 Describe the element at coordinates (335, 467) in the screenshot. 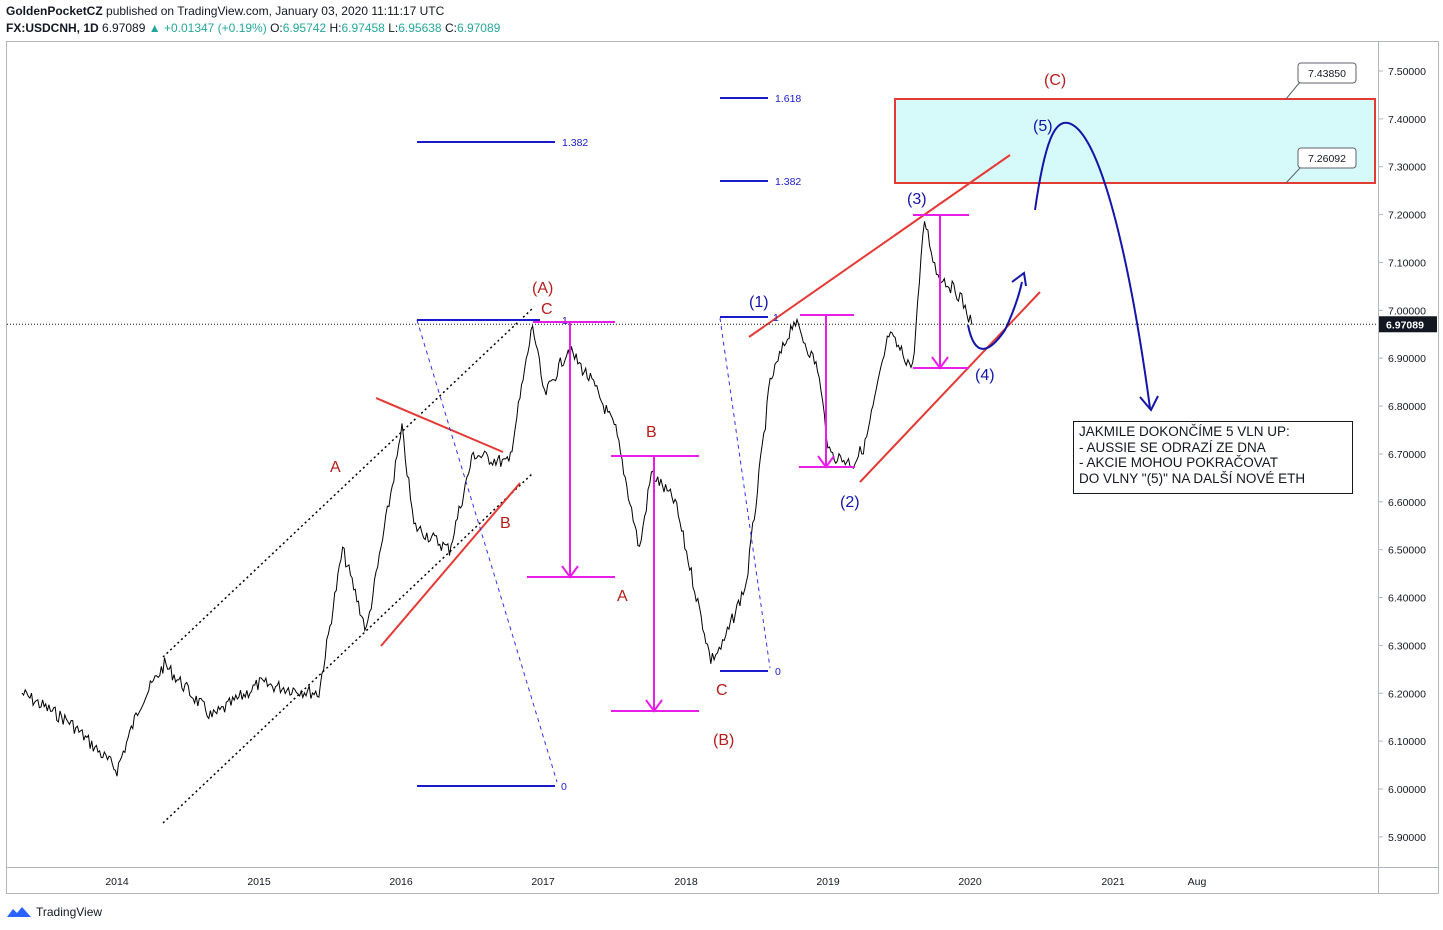

I see `wave-label-a-left: A` at that location.